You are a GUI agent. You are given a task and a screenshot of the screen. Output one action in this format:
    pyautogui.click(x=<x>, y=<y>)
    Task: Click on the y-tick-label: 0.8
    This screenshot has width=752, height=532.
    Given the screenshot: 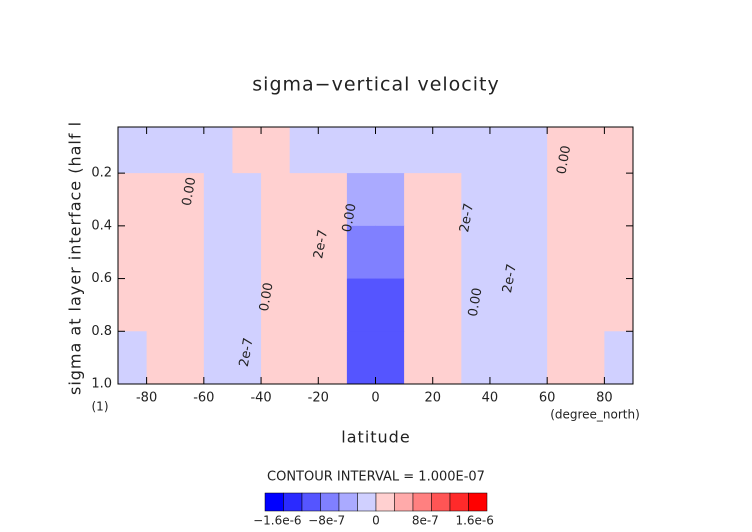 What is the action you would take?
    pyautogui.click(x=101, y=331)
    